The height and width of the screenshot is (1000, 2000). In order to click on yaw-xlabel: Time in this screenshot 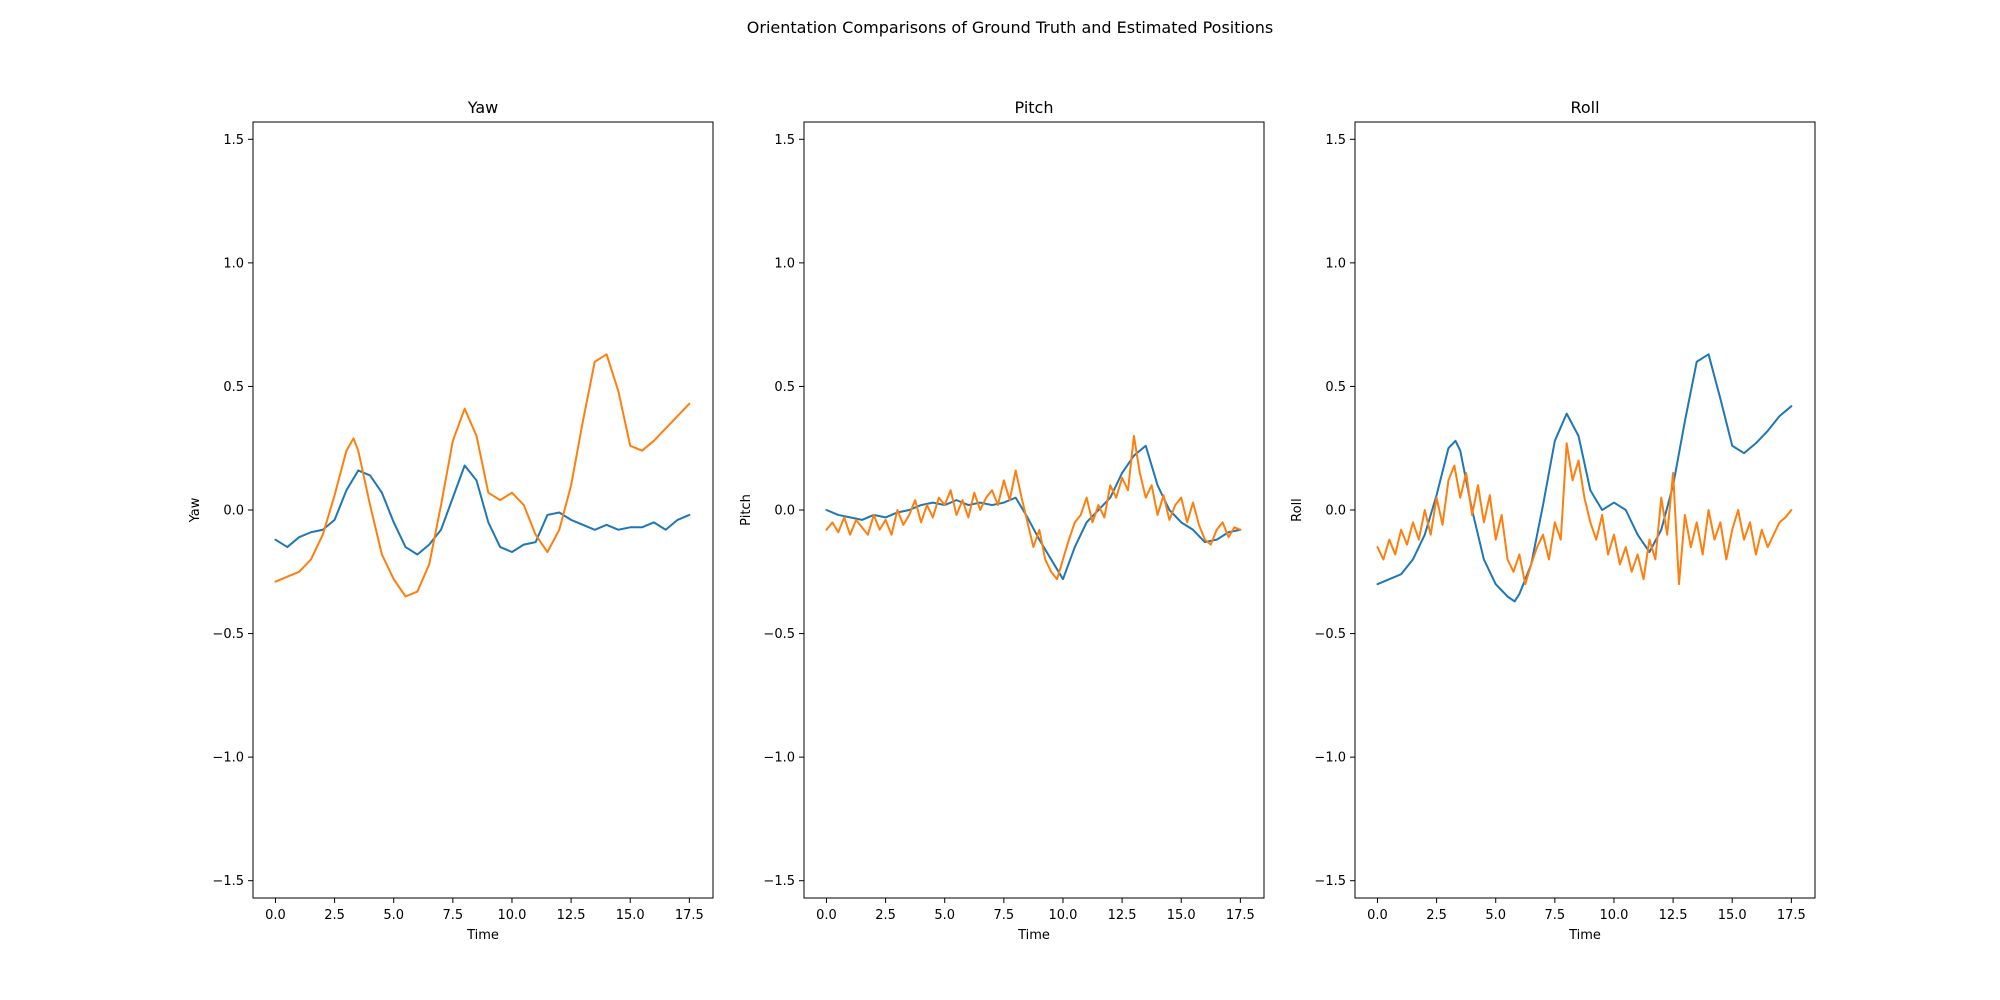, I will do `click(482, 935)`.